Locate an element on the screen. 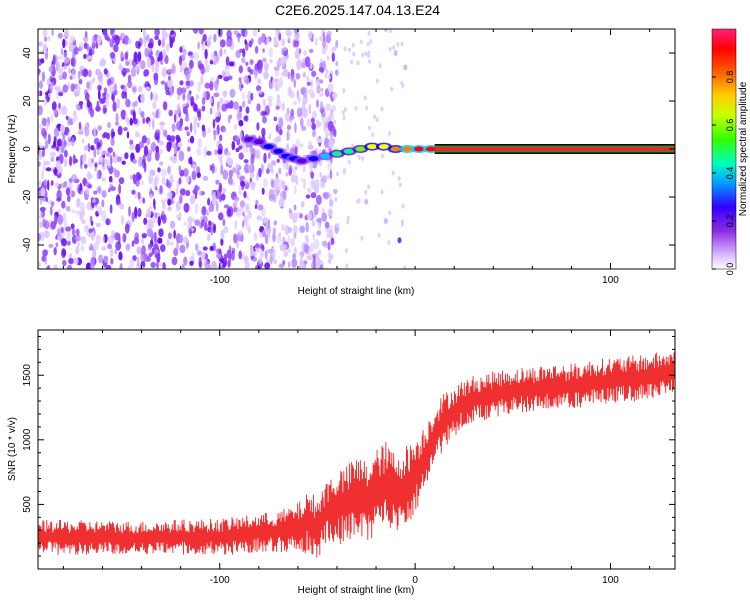 Image resolution: width=750 pixels, height=600 pixels. spectrogram-y-axis-label: Frequency (Hz) is located at coordinates (12, 149).